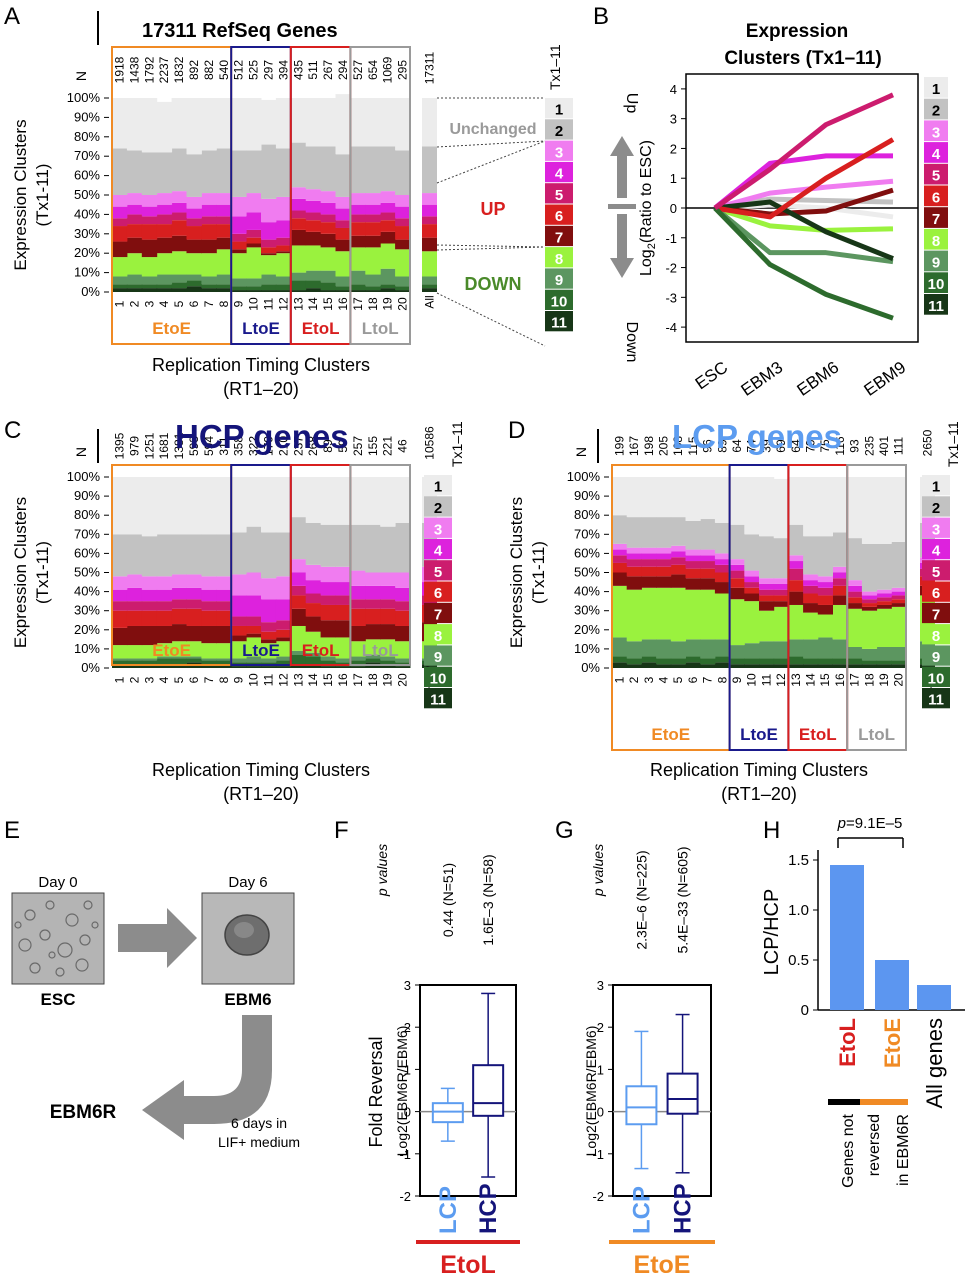 The height and width of the screenshot is (1280, 979). I want to click on panel-e-day0: Day 0, so click(57, 882).